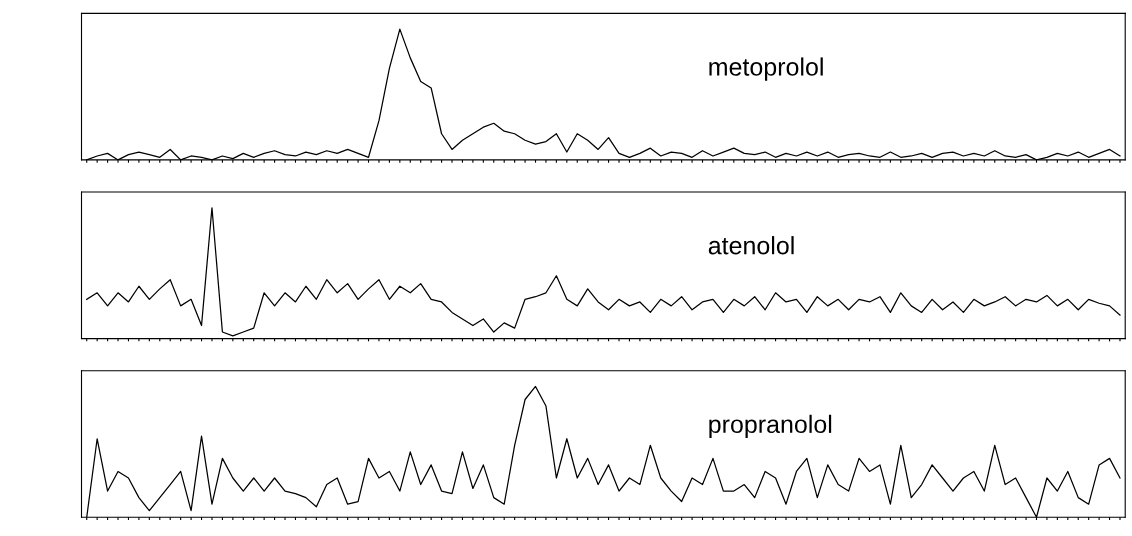 The image size is (1132, 536). Describe the element at coordinates (766, 69) in the screenshot. I see `annotation: metoprolol` at that location.